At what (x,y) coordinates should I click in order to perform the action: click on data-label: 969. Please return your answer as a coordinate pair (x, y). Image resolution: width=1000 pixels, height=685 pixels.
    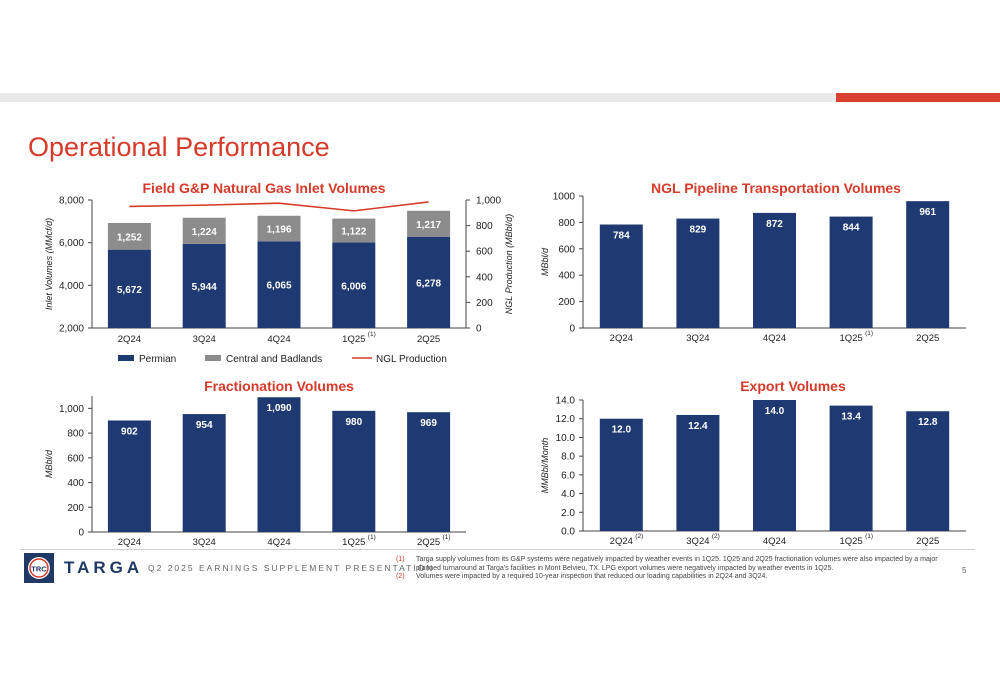
    Looking at the image, I should click on (428, 423).